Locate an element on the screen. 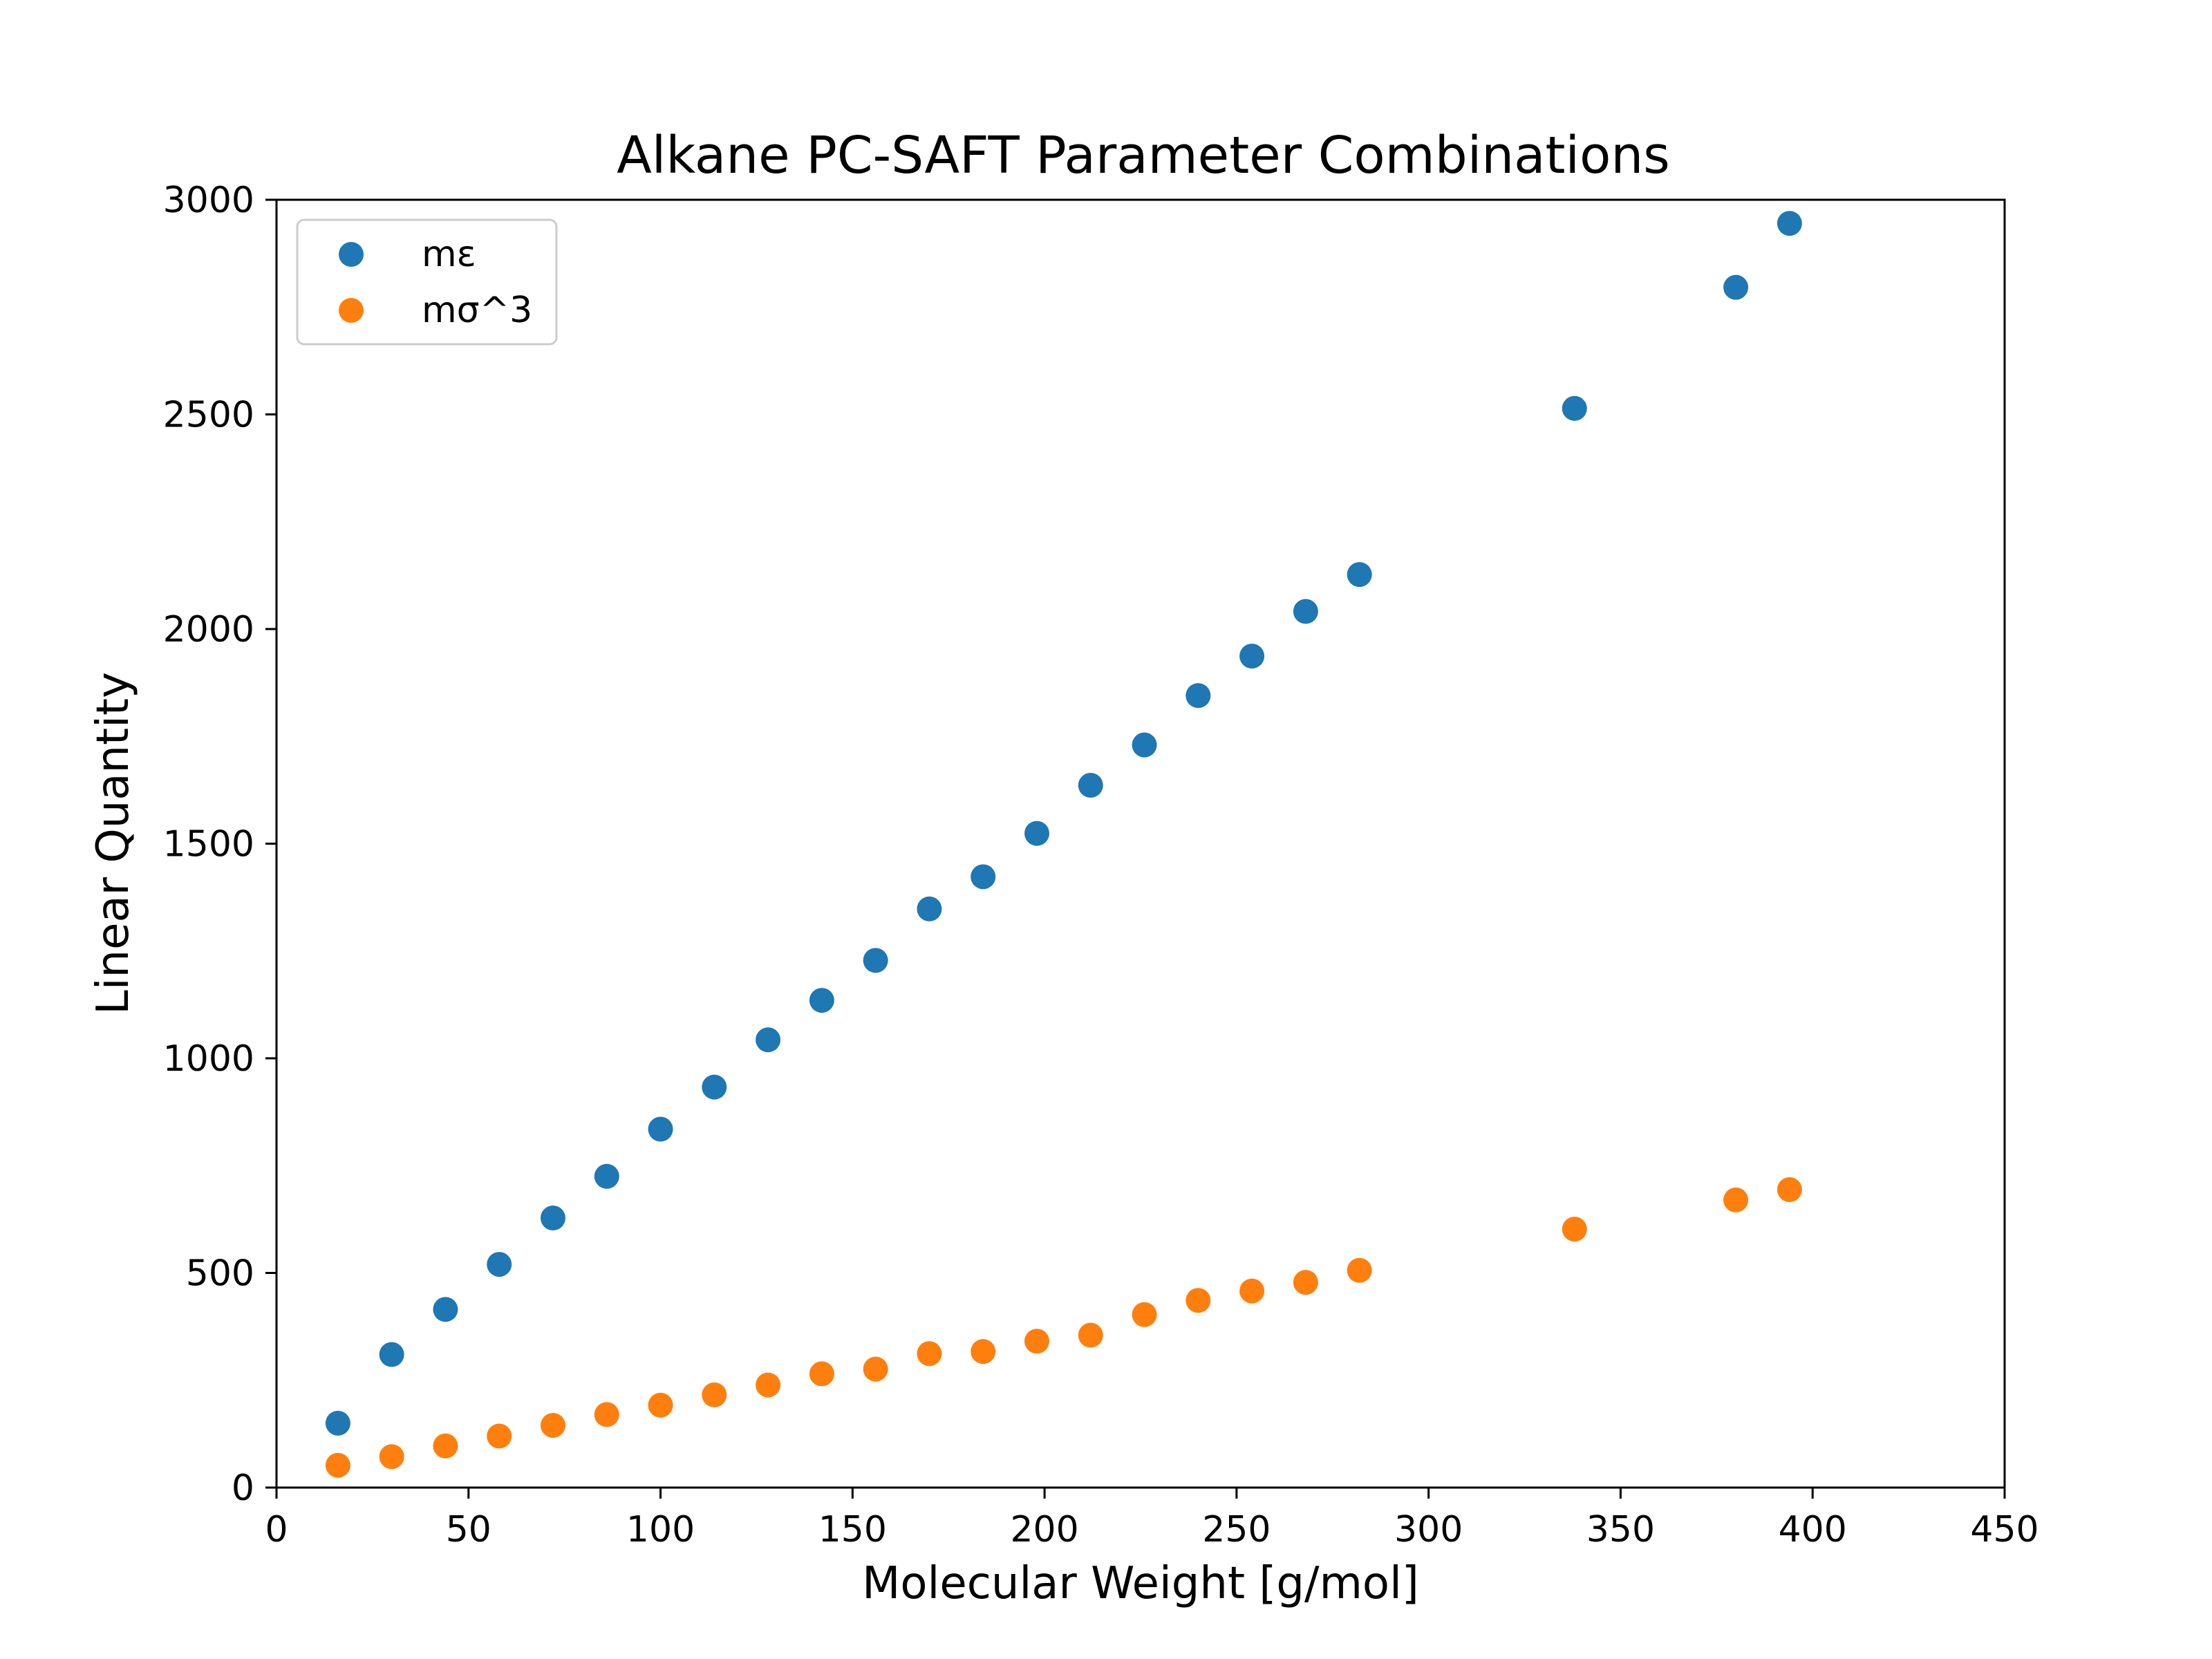  x-axis-ticks: 0 50 100 150 200 250 300 350 400 450 is located at coordinates (1152, 1519).